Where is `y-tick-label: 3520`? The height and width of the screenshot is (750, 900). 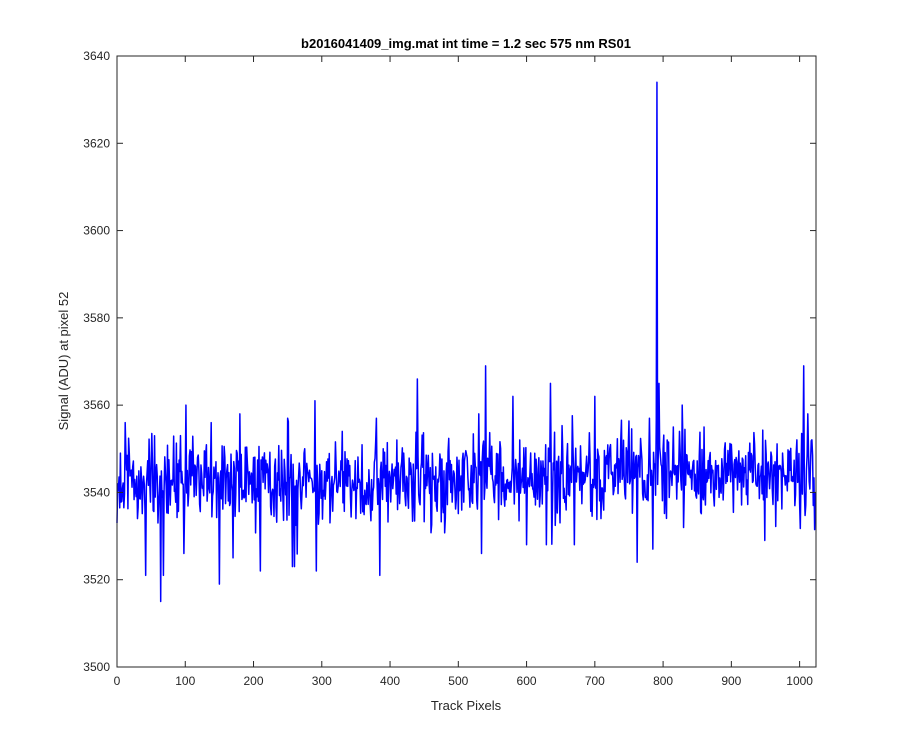 y-tick-label: 3520 is located at coordinates (96, 580).